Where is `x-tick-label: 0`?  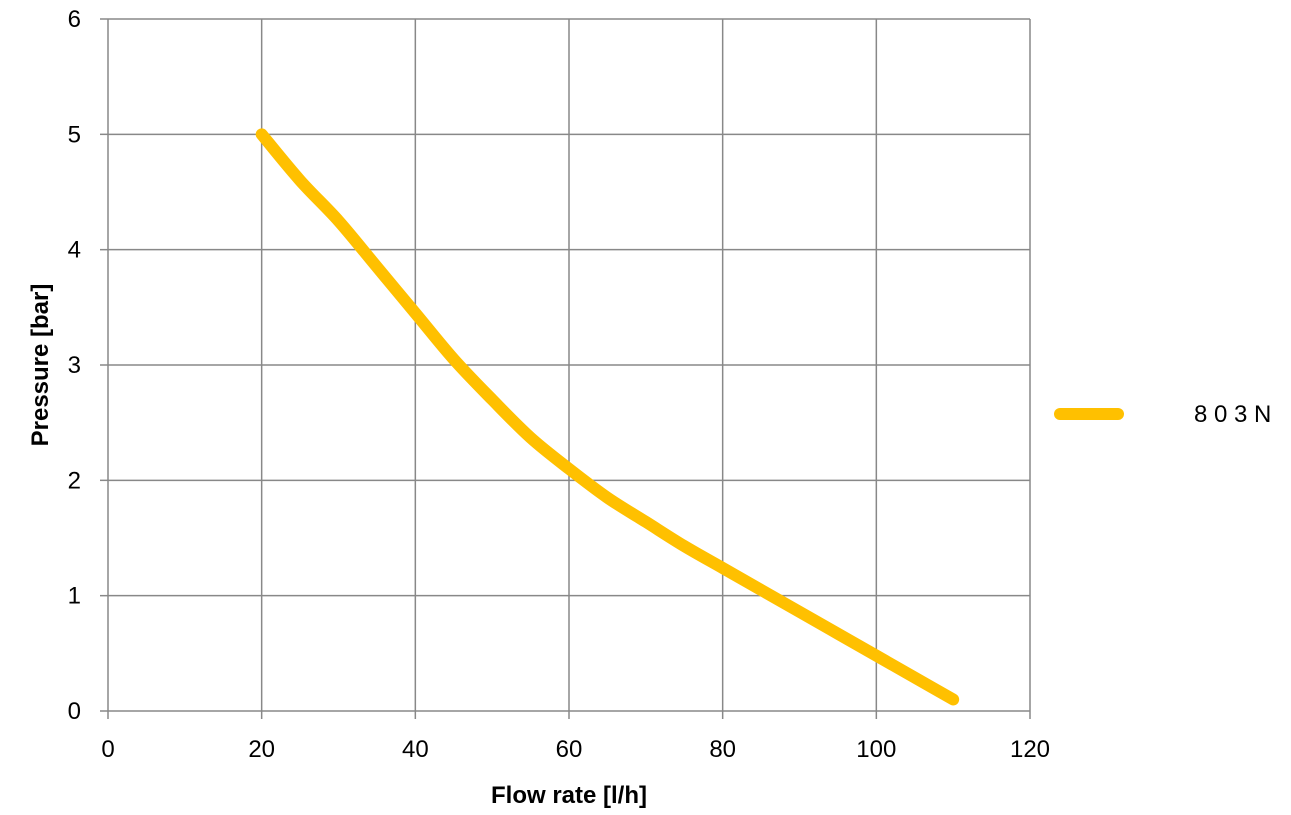 x-tick-label: 0 is located at coordinates (107, 749).